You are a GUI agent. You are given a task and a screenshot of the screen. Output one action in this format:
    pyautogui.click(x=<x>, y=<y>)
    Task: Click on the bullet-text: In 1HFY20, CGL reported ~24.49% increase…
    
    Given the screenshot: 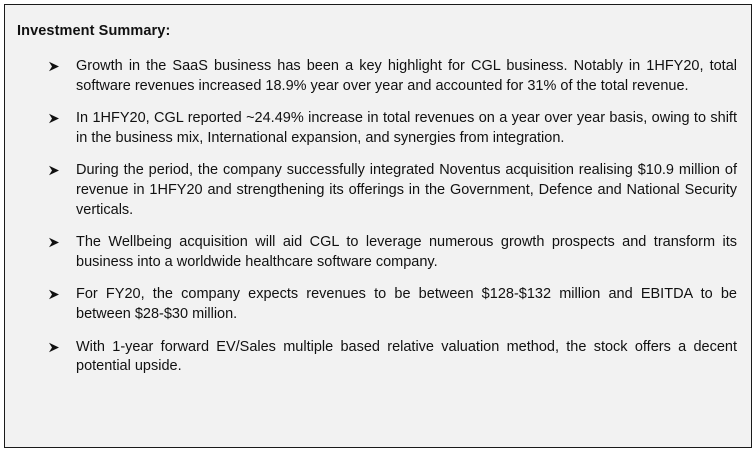 What is the action you would take?
    pyautogui.click(x=406, y=128)
    